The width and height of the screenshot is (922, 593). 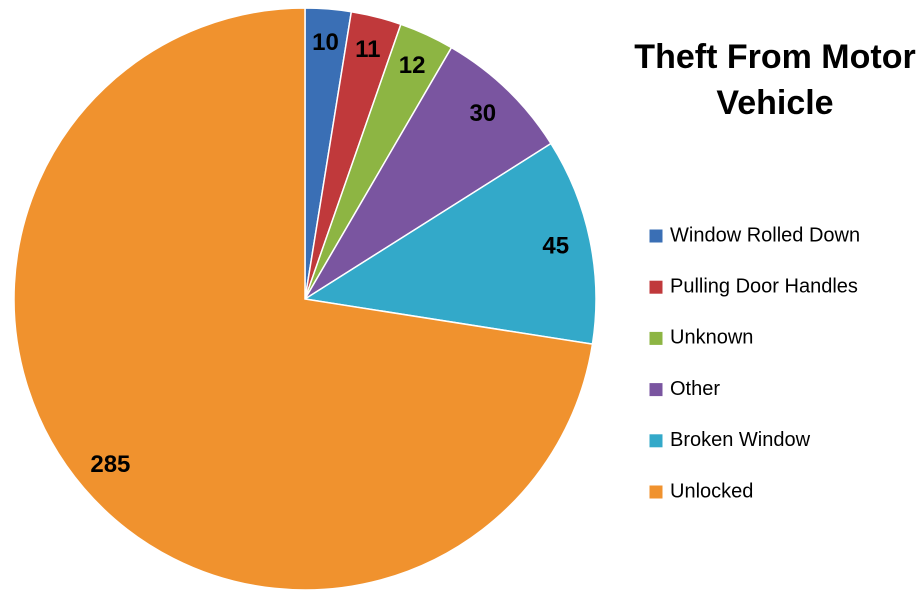 What do you see at coordinates (110, 464) in the screenshot?
I see `data-label: 285` at bounding box center [110, 464].